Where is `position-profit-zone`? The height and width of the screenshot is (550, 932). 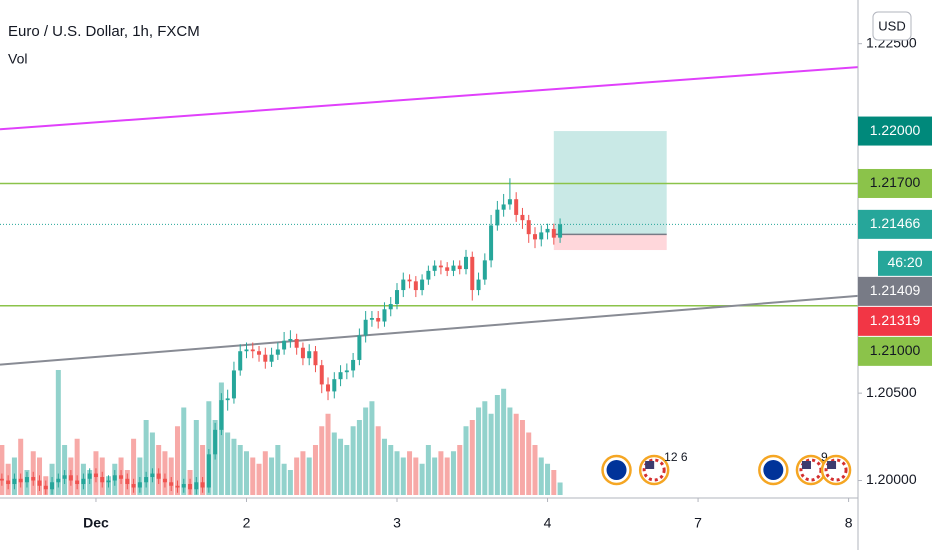 position-profit-zone is located at coordinates (610, 183).